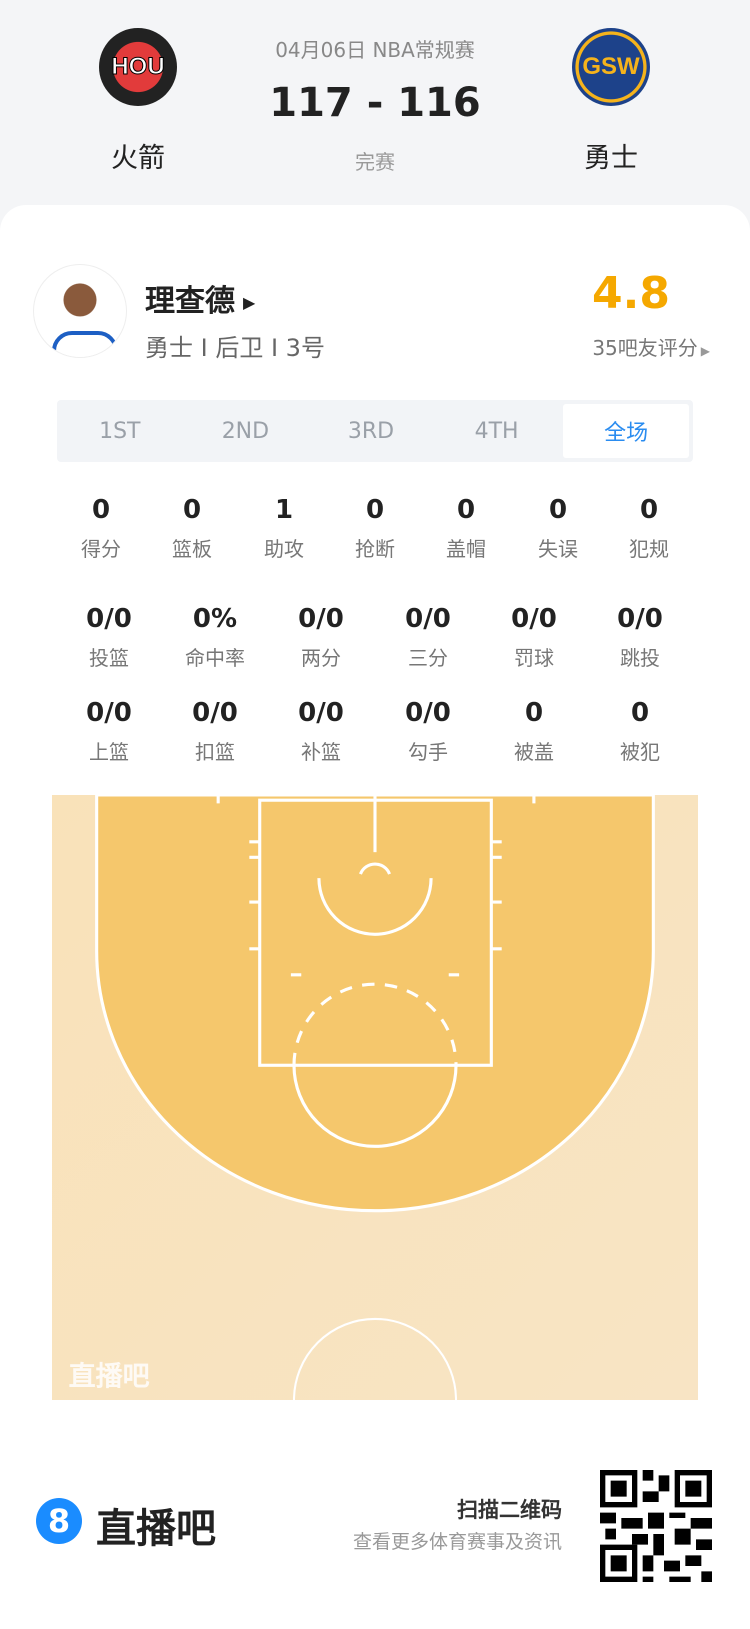 This screenshot has width=750, height=1629. What do you see at coordinates (192, 528) in the screenshot?
I see `stat-item: 0 篮板` at bounding box center [192, 528].